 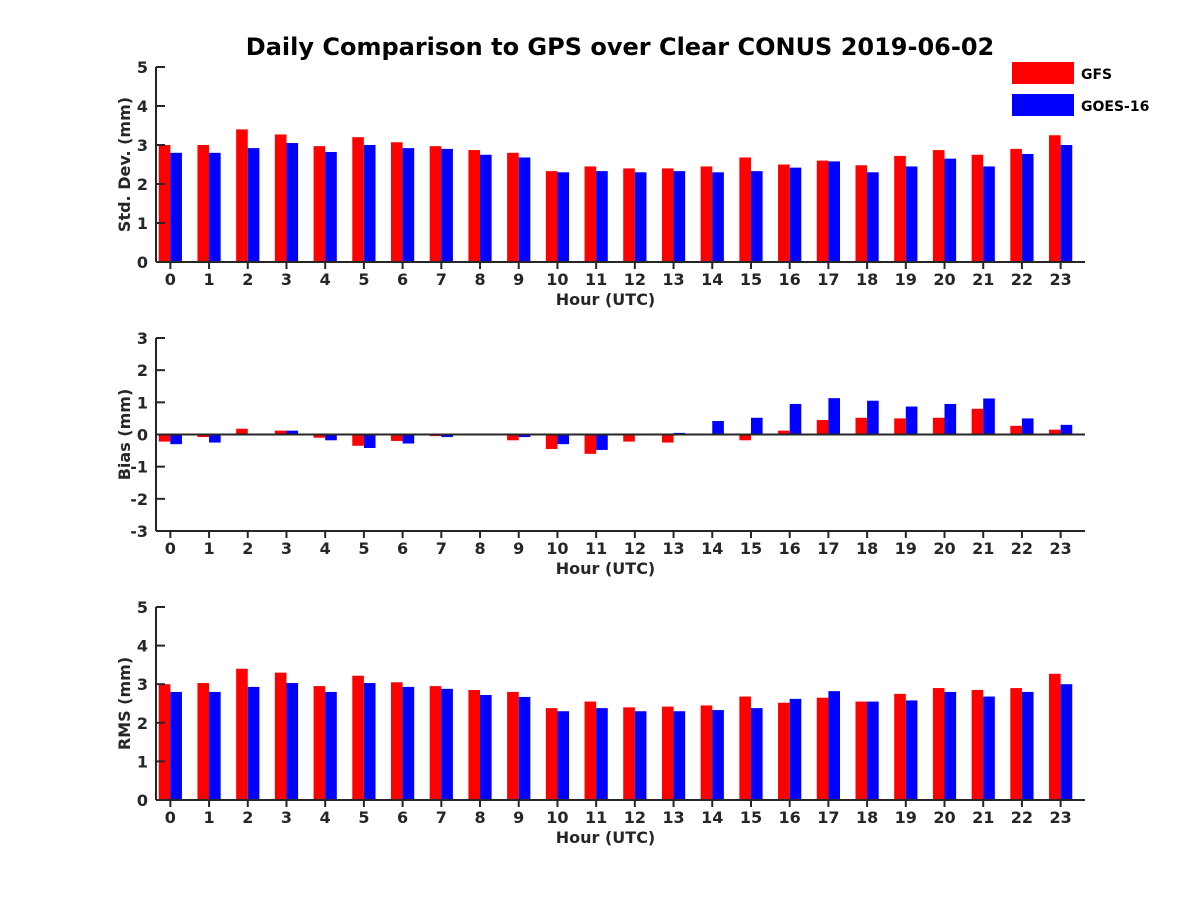 What do you see at coordinates (479, 279) in the screenshot?
I see `std-dev-x-tick-label: 8` at bounding box center [479, 279].